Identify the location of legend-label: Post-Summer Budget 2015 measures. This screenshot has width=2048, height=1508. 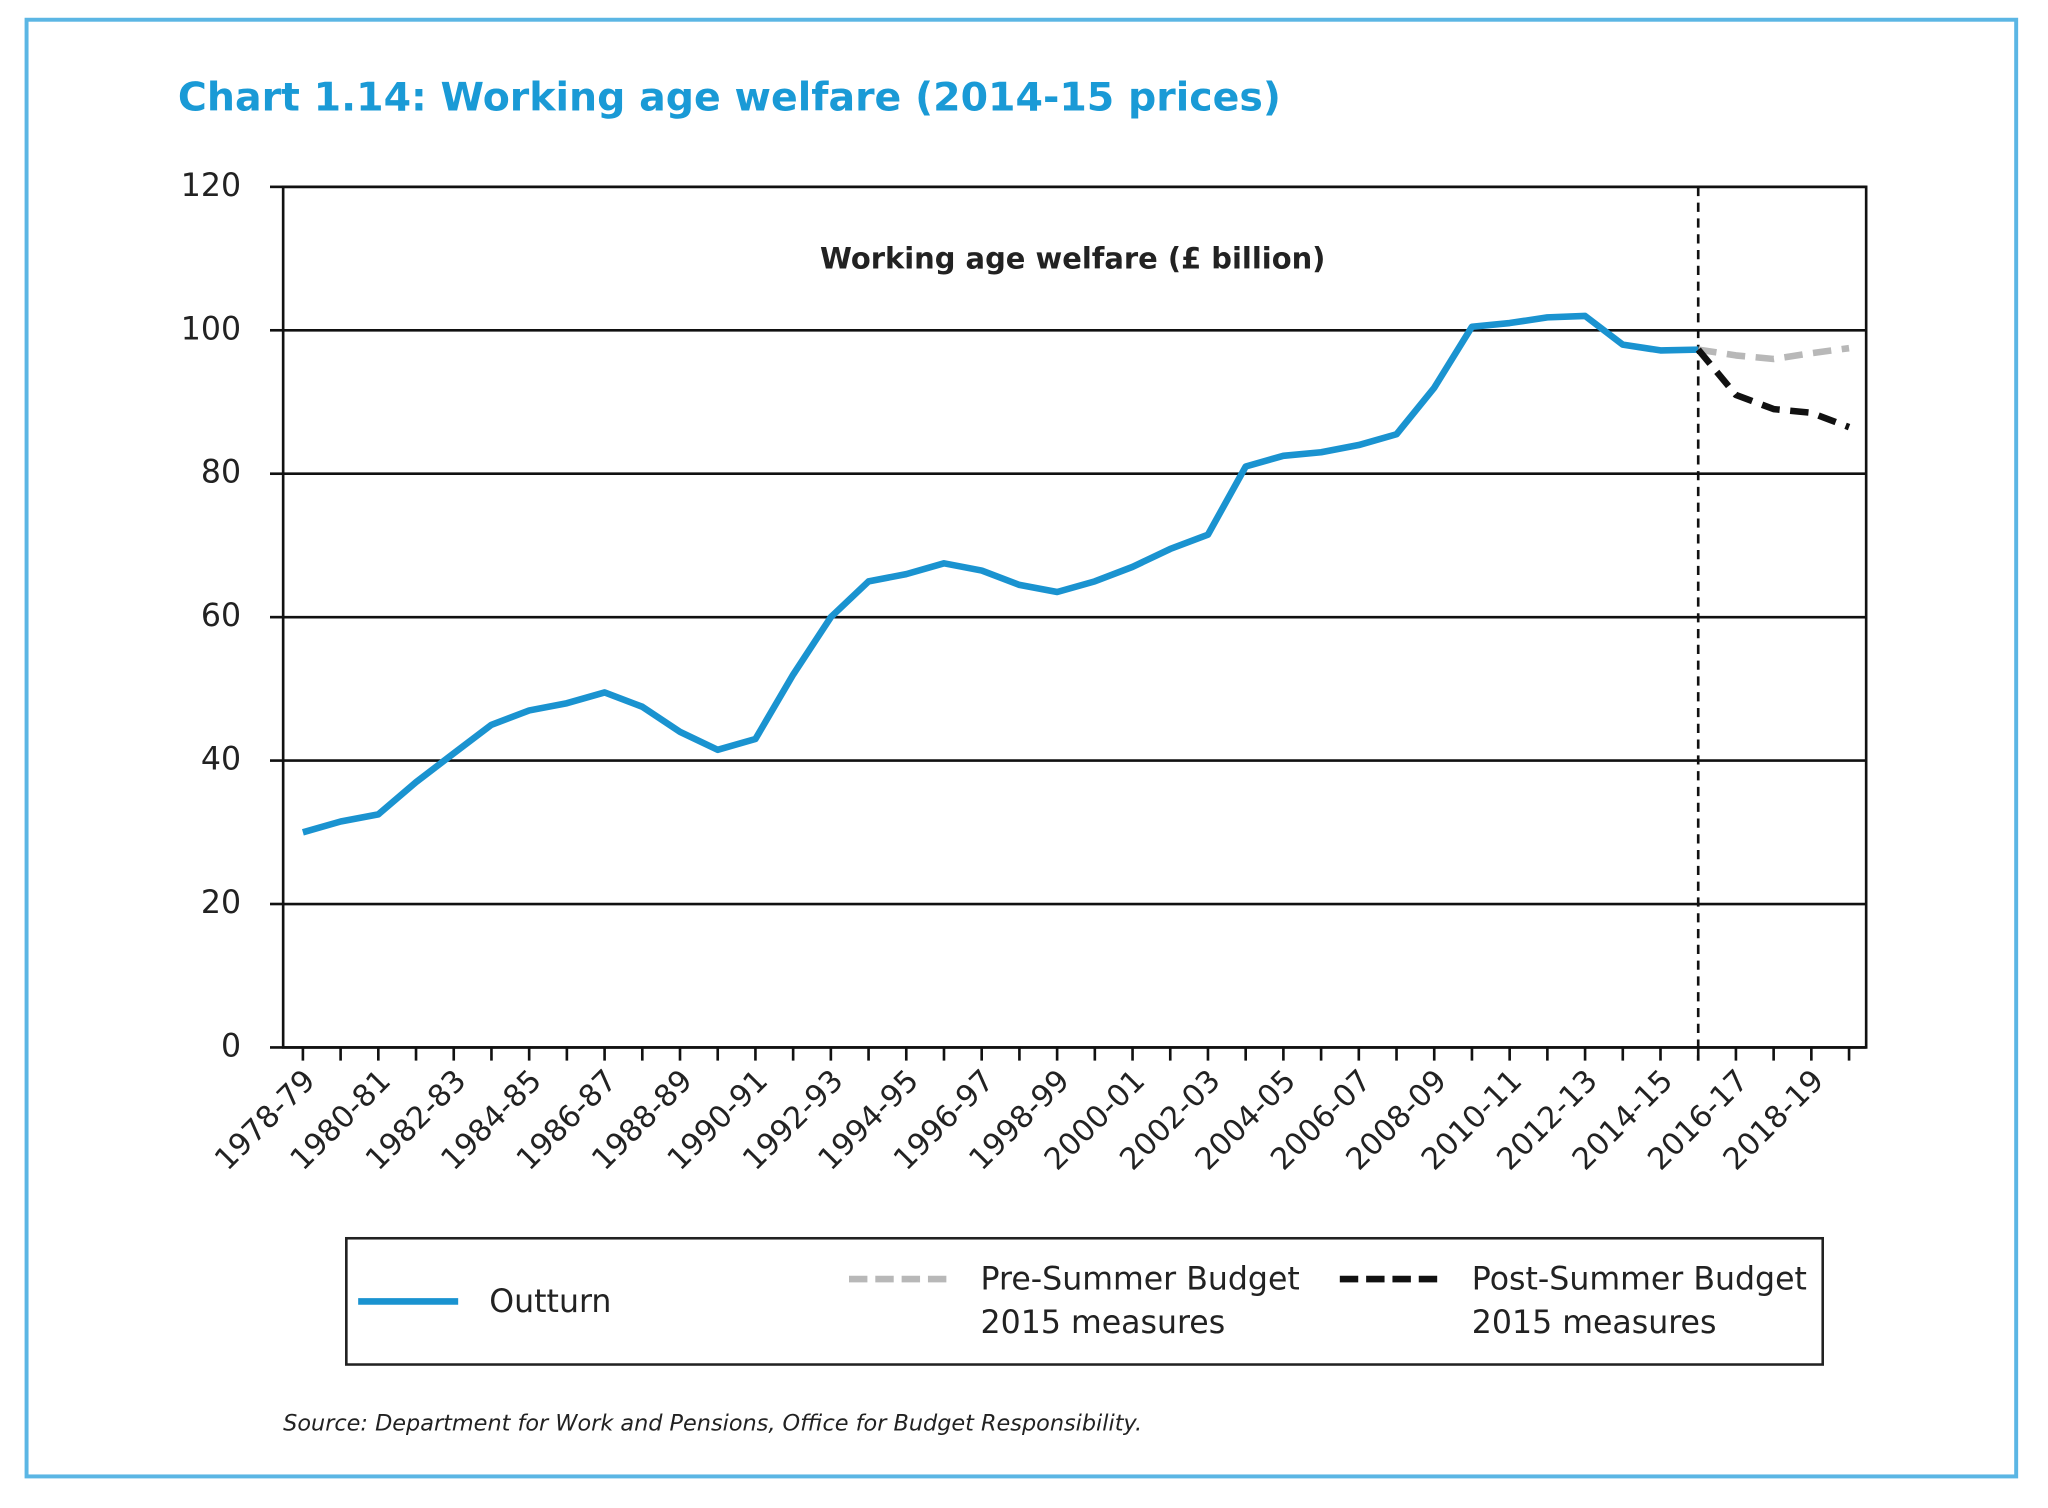
(1639, 1300).